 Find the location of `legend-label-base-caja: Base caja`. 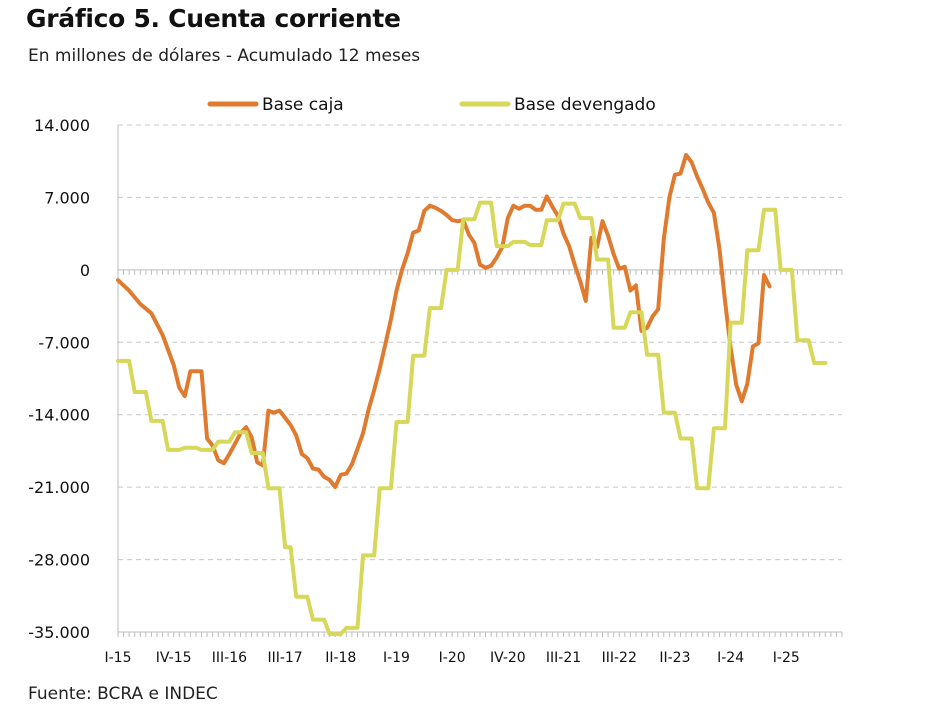

legend-label-base-caja: Base caja is located at coordinates (303, 105).